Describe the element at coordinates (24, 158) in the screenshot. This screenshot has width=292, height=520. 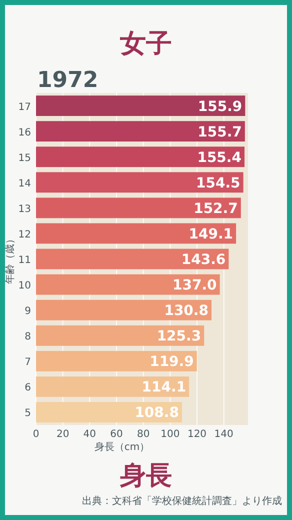
I see `y-tick-label: 15` at that location.